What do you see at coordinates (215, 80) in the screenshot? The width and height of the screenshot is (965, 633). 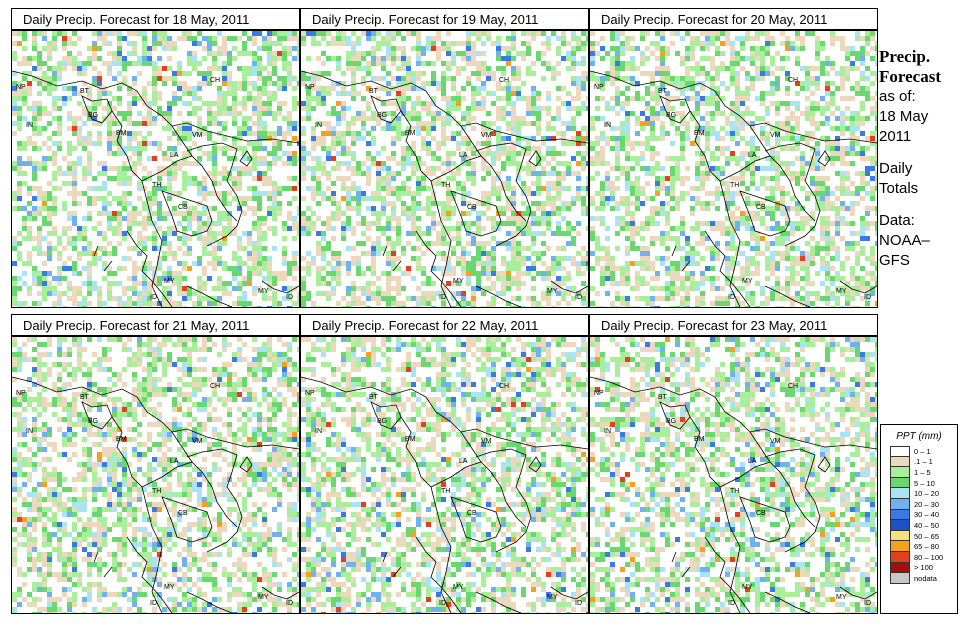 I see `country-label-ch: CH` at bounding box center [215, 80].